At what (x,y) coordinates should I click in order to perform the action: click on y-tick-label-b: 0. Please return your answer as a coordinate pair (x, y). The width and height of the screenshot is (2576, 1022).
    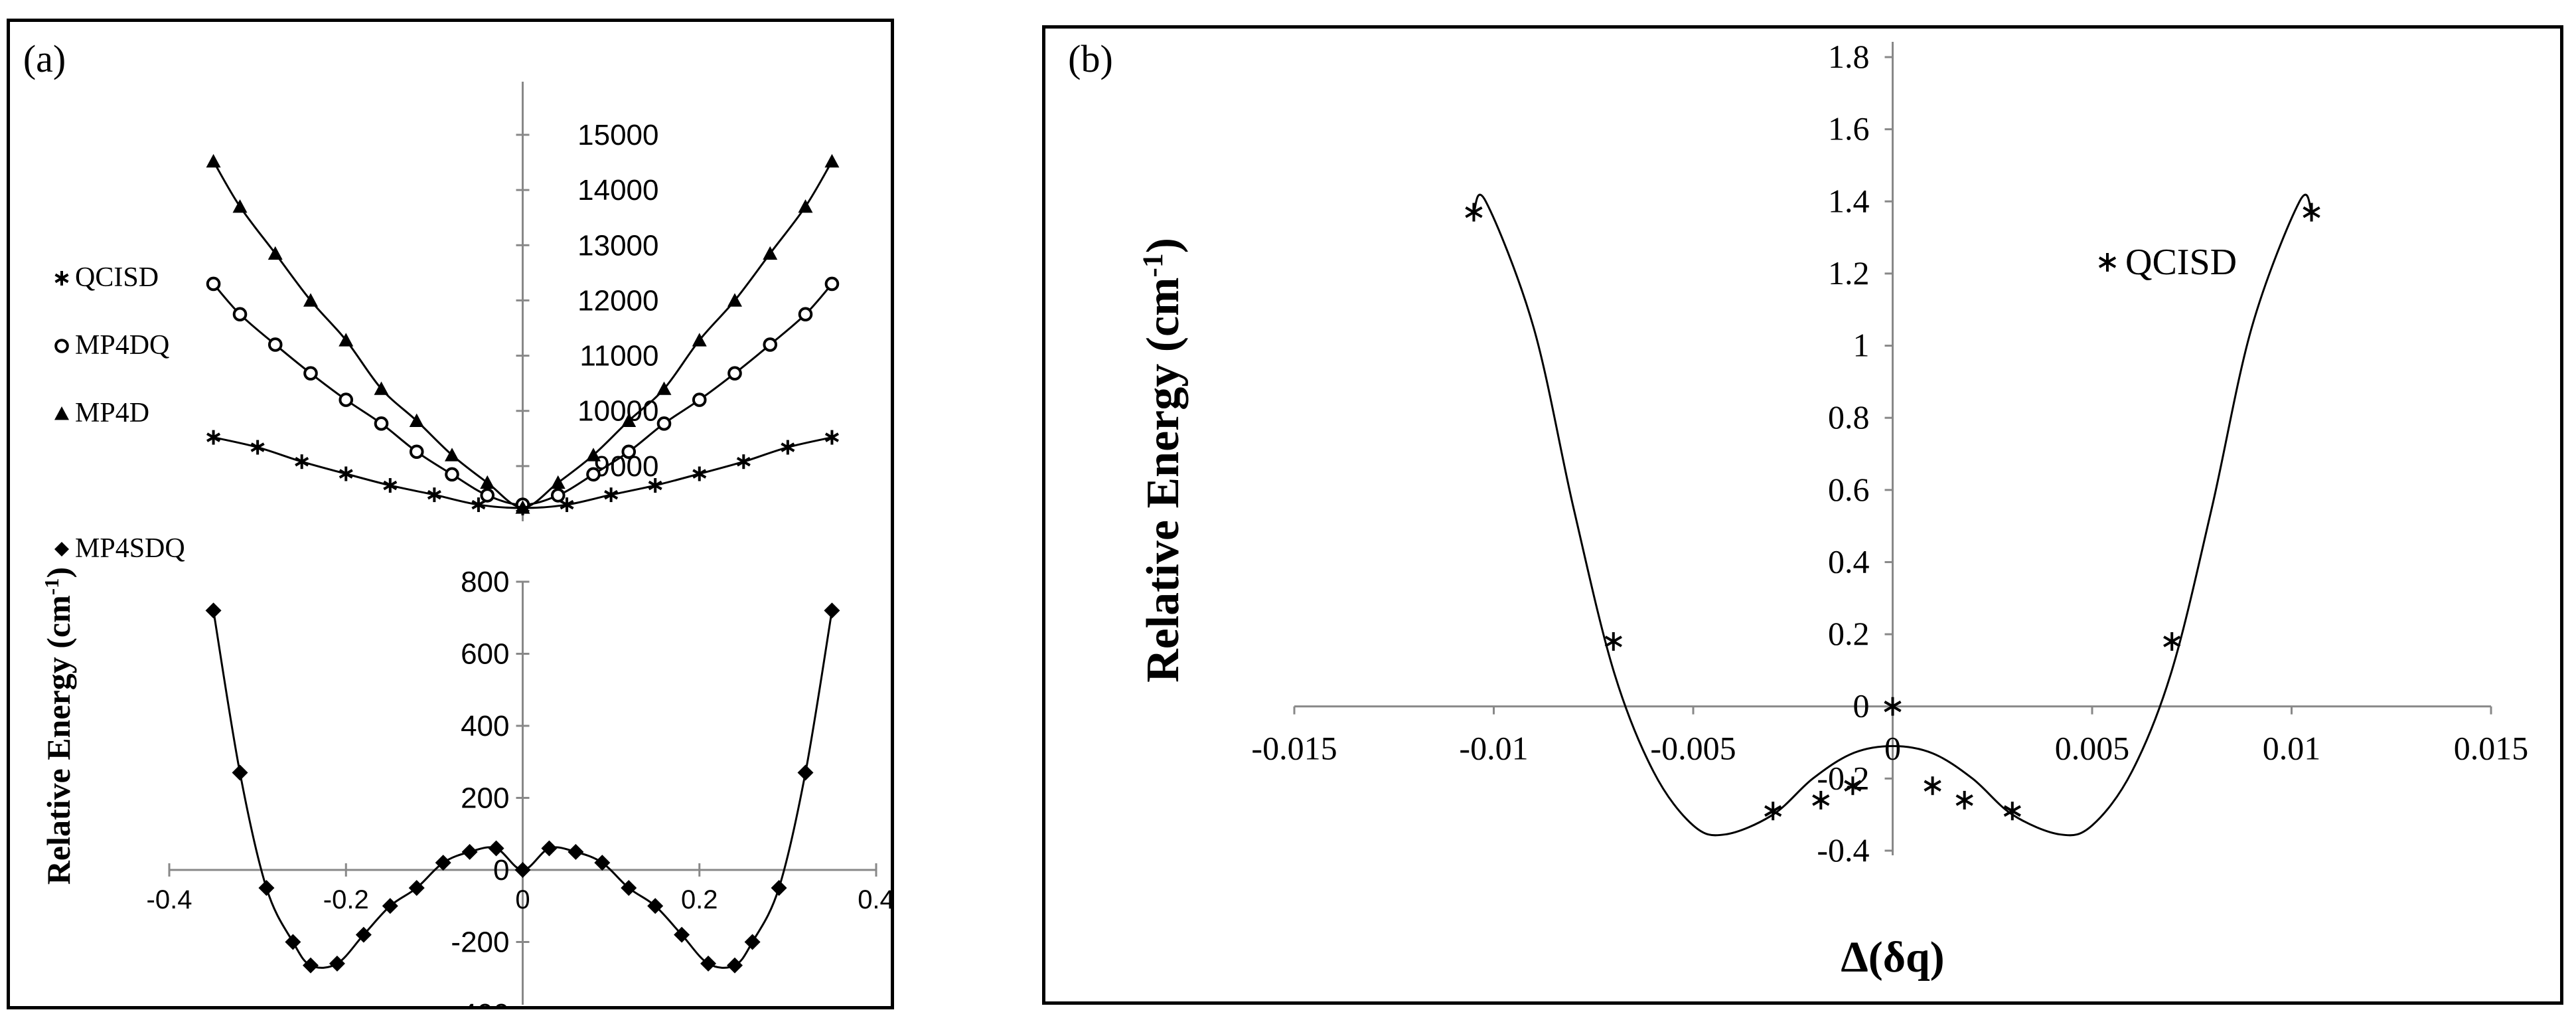
    Looking at the image, I should click on (1862, 705).